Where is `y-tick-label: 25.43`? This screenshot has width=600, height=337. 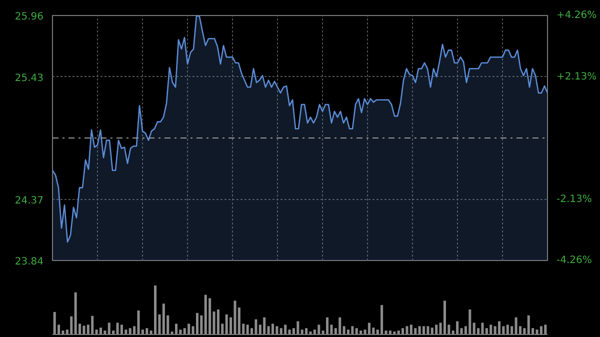
y-tick-label: 25.43 is located at coordinates (29, 78).